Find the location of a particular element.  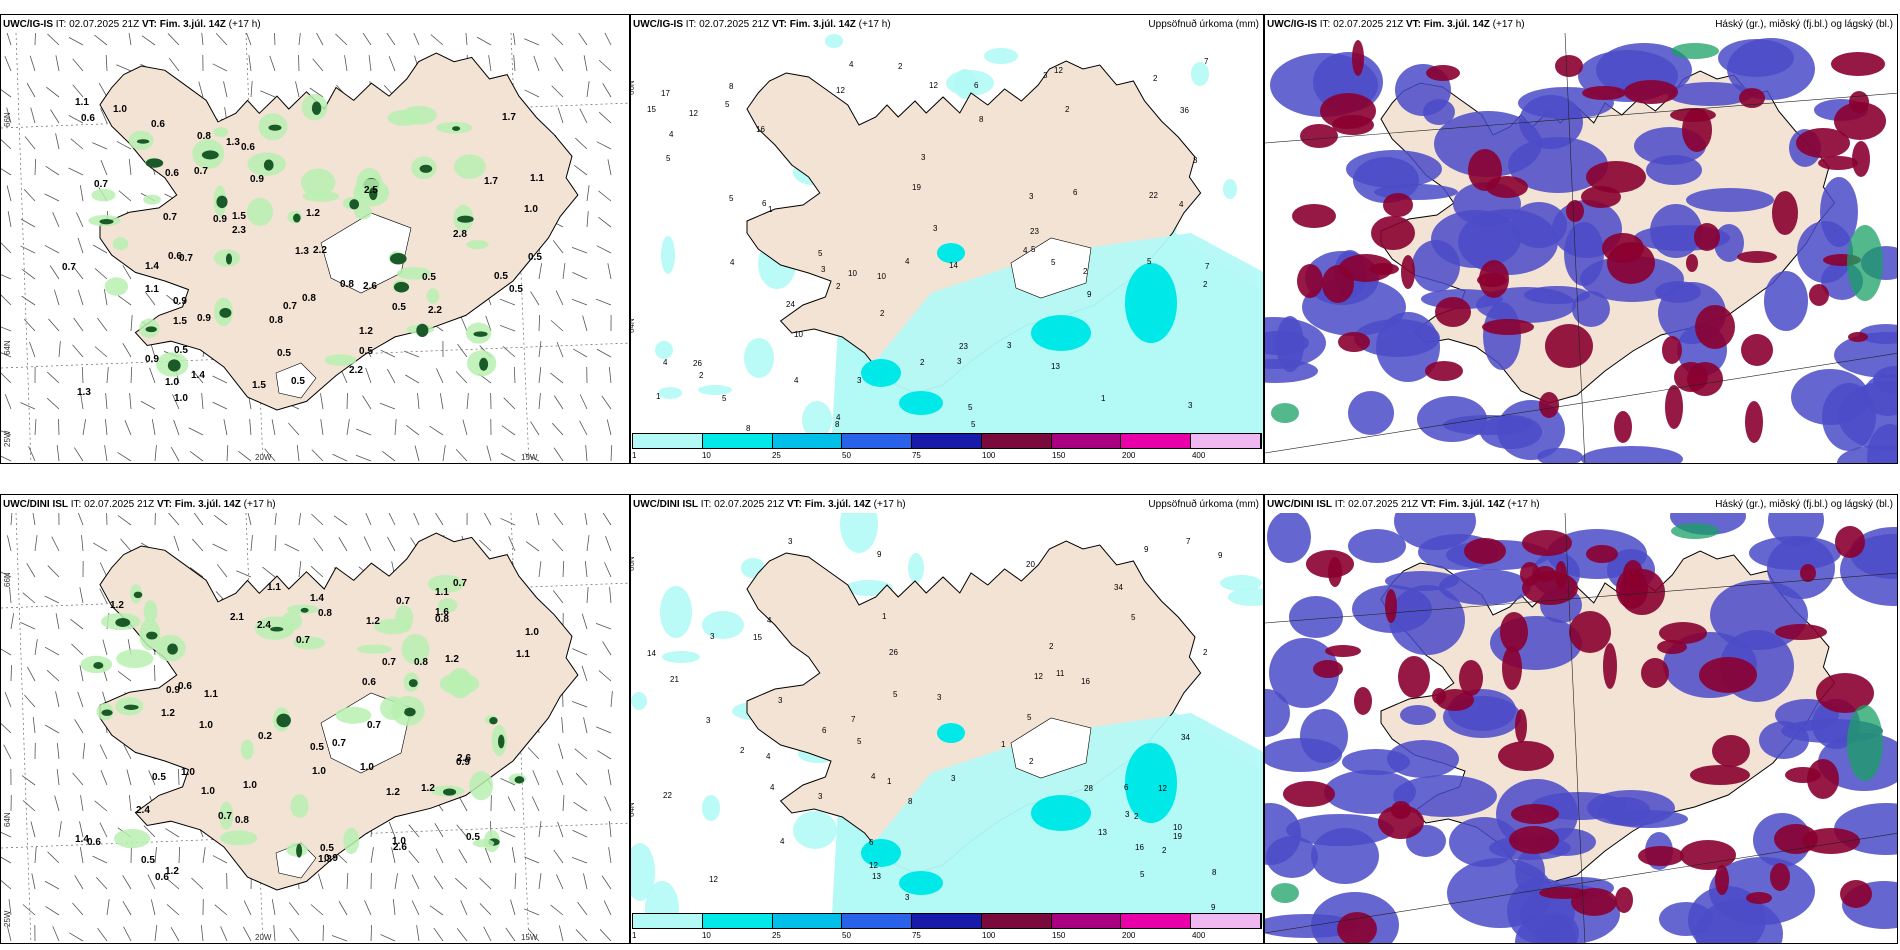

precip-value-label: 1.5 is located at coordinates (259, 385).